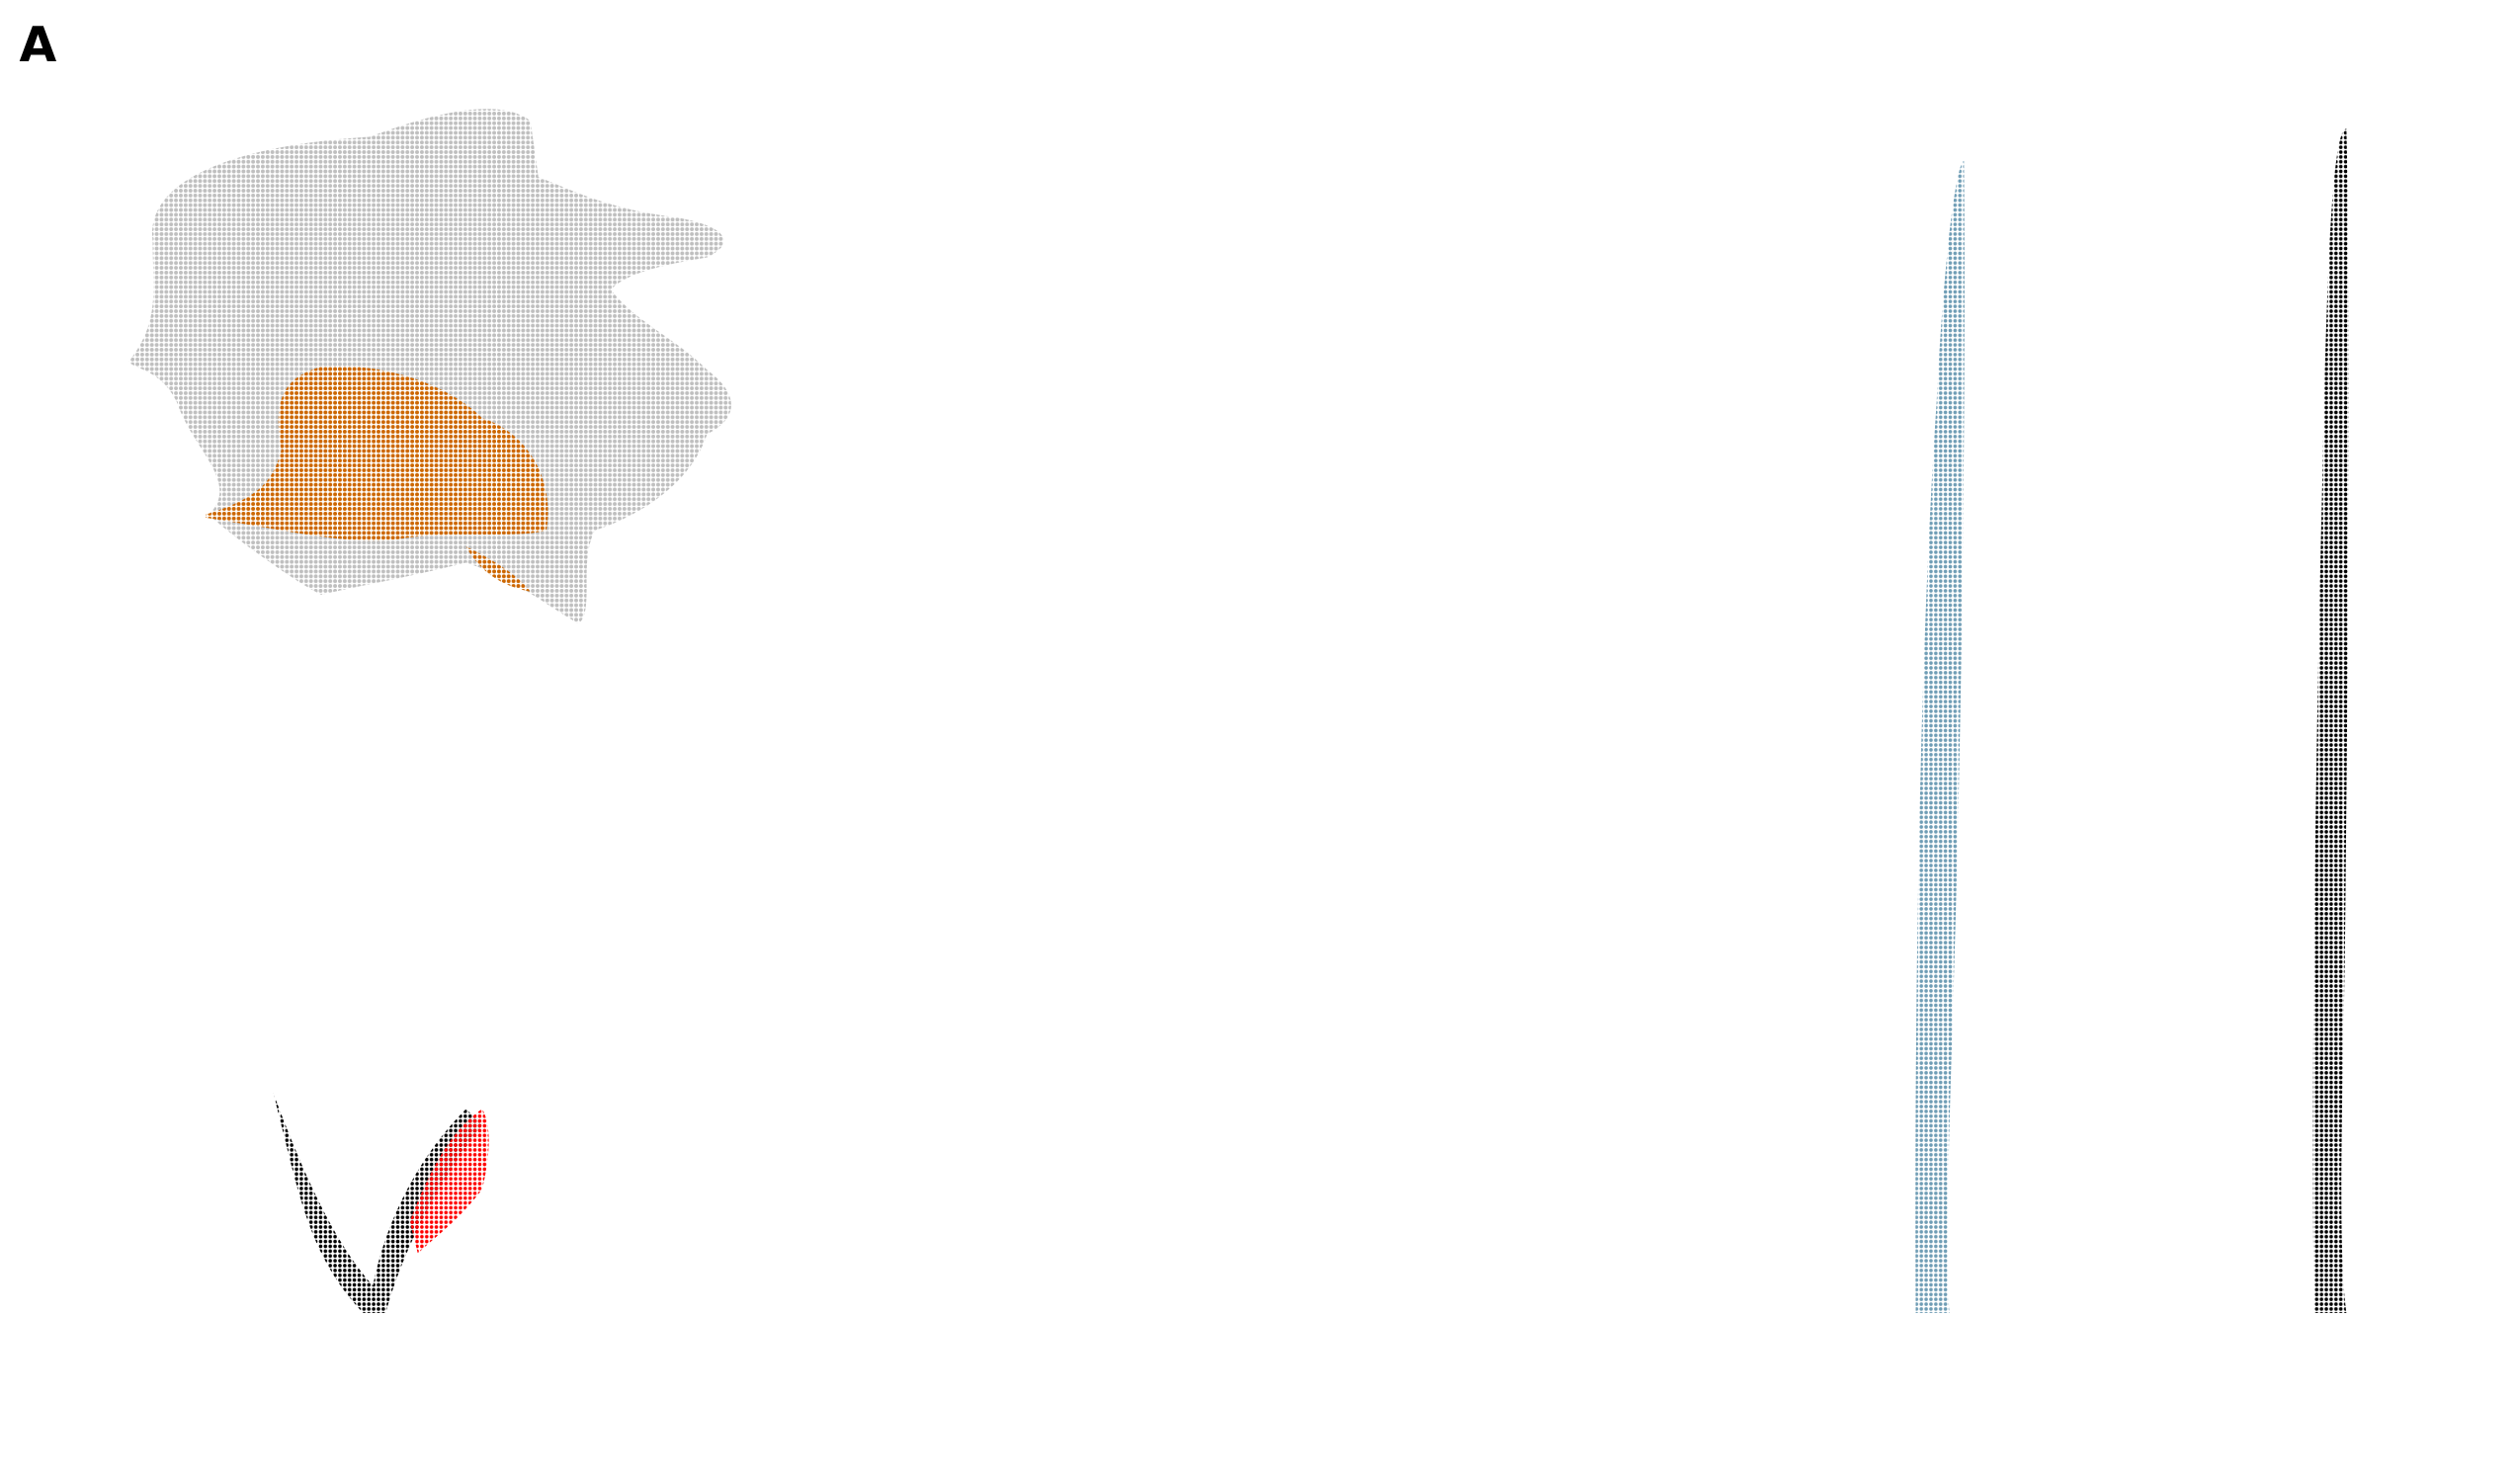 Image resolution: width=2520 pixels, height=1482 pixels. Describe the element at coordinates (38, 45) in the screenshot. I see `panel-letter: A` at that location.